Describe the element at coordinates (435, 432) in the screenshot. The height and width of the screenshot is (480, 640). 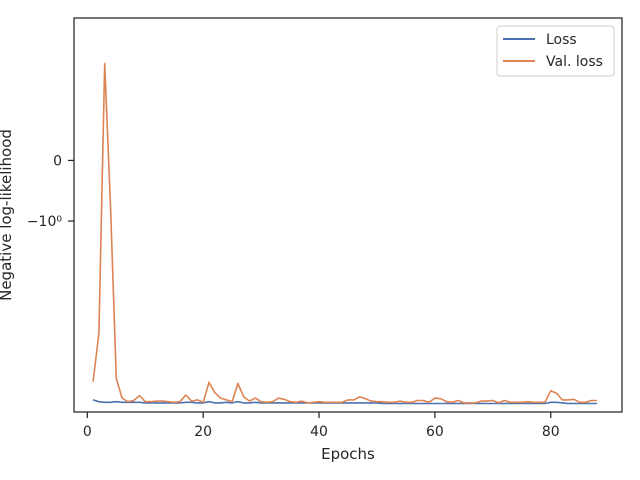
I see `x-tick-label: 60` at that location.